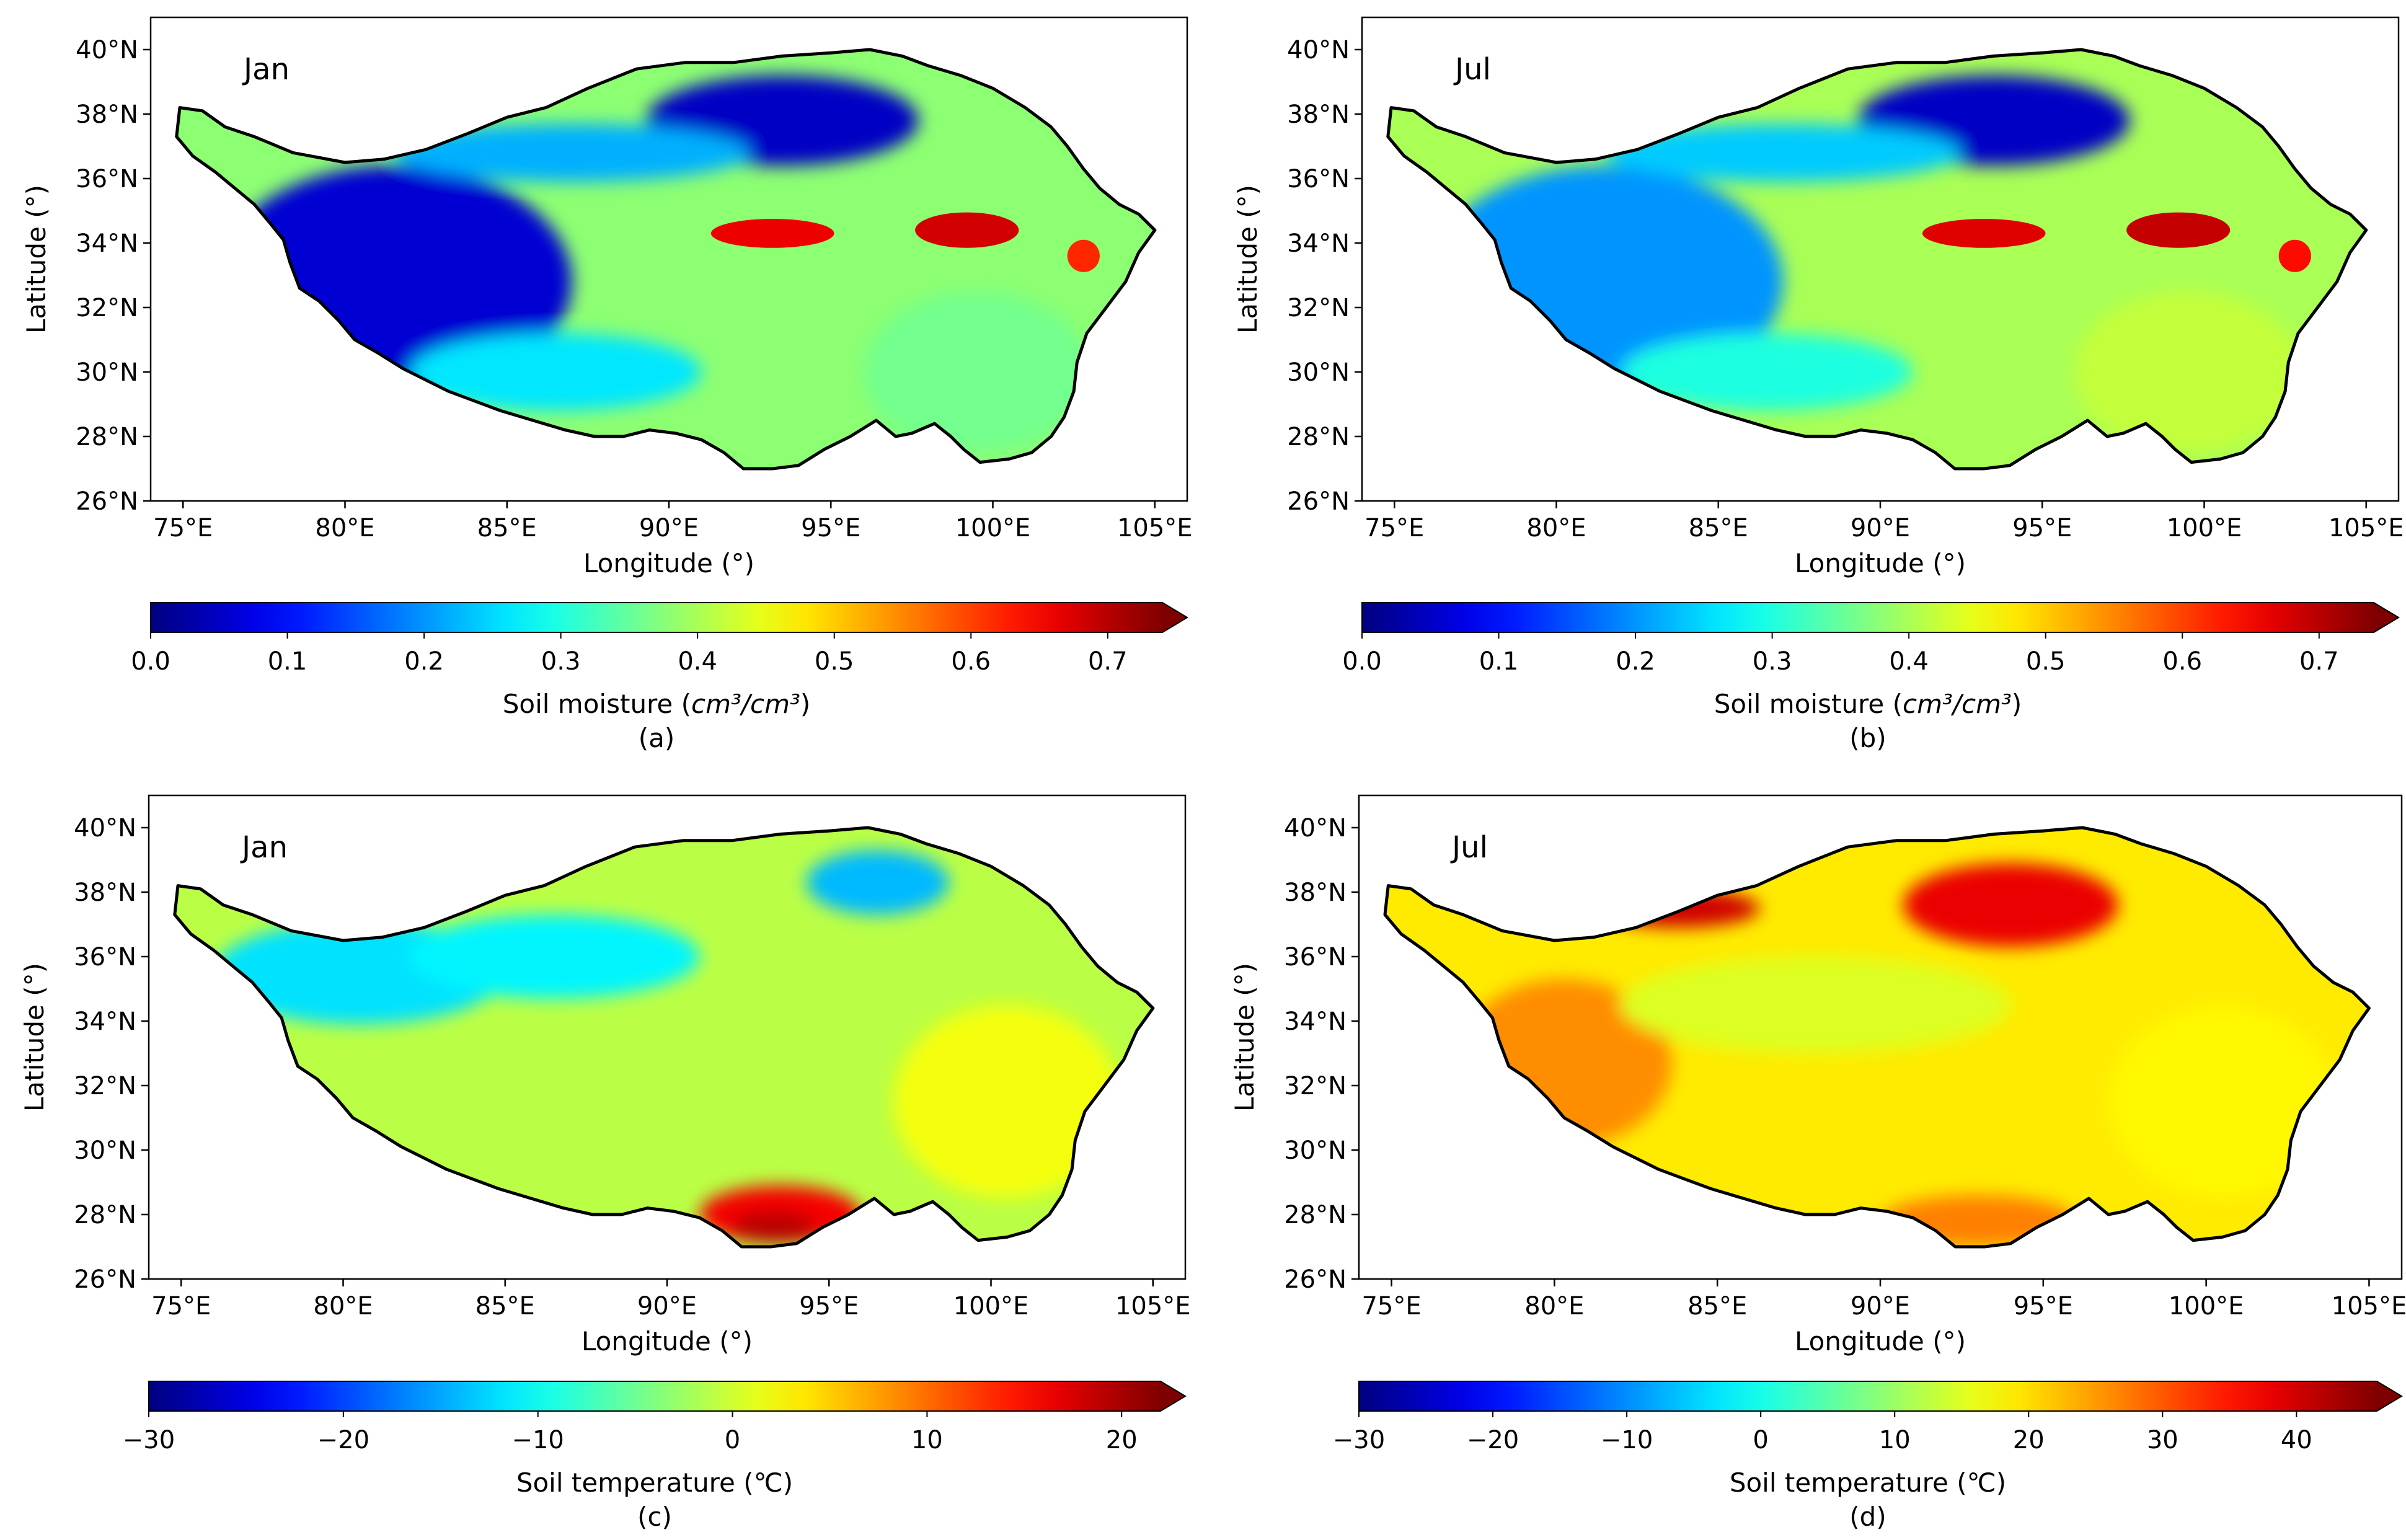 The image size is (2406, 1540). What do you see at coordinates (266, 69) in the screenshot?
I see `month-label: Jan` at bounding box center [266, 69].